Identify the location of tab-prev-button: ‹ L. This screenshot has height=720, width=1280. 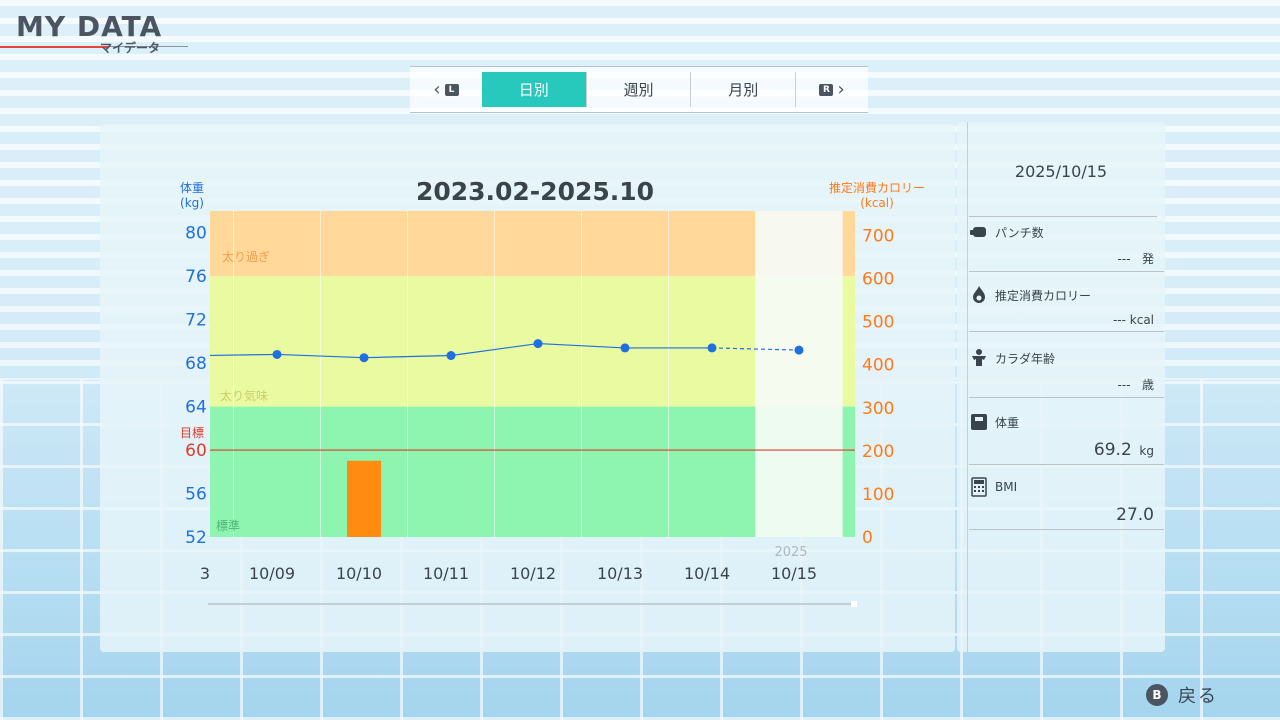
(446, 89).